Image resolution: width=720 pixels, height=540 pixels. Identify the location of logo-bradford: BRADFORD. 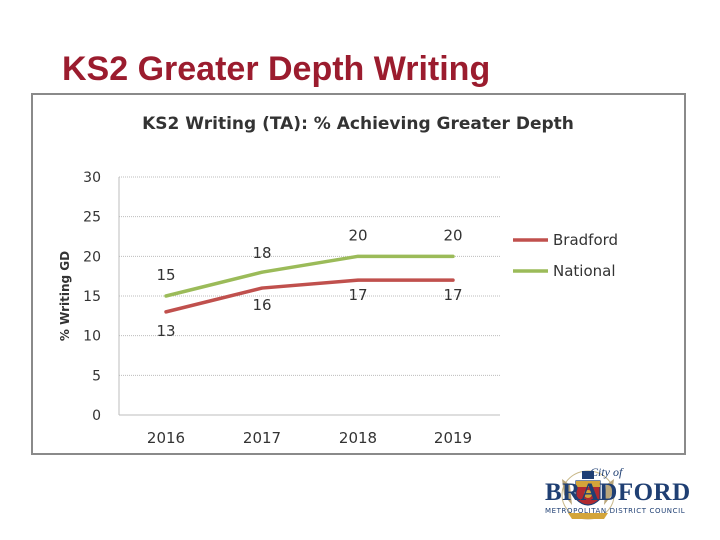
(618, 492).